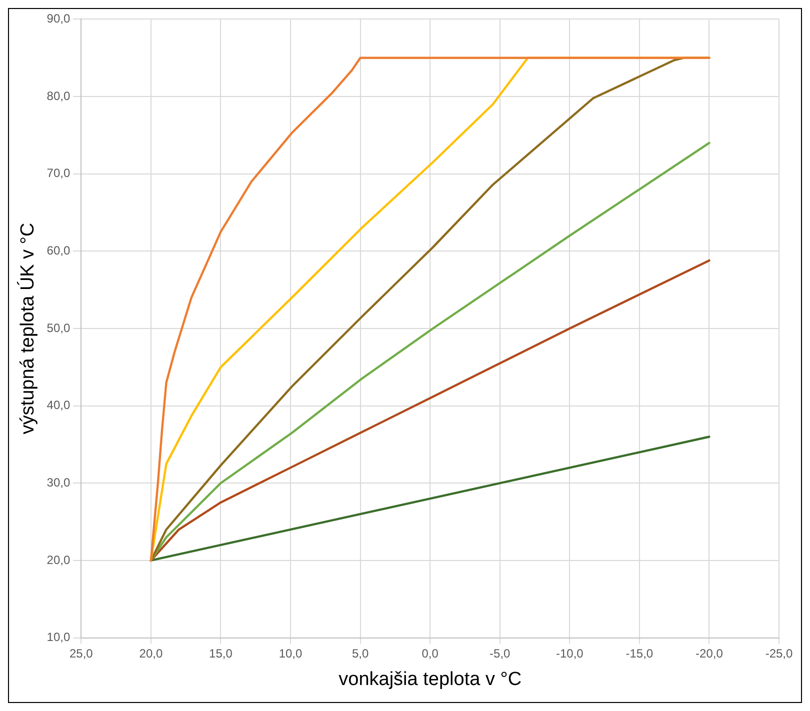  I want to click on x-tick-label: 5,0, so click(360, 653).